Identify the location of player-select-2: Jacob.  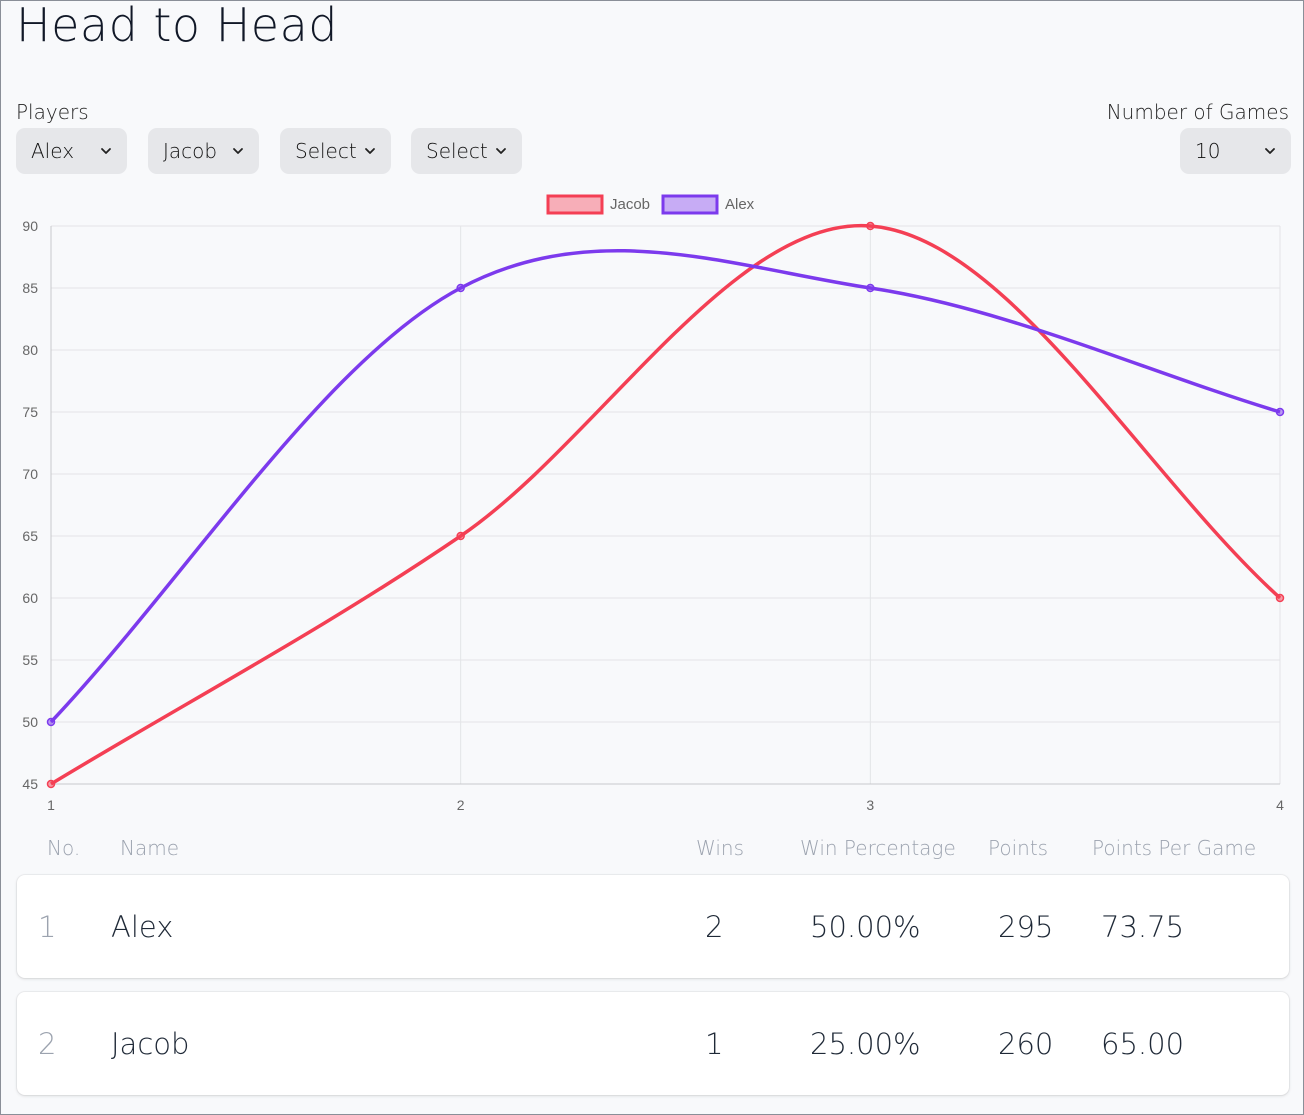
(203, 151).